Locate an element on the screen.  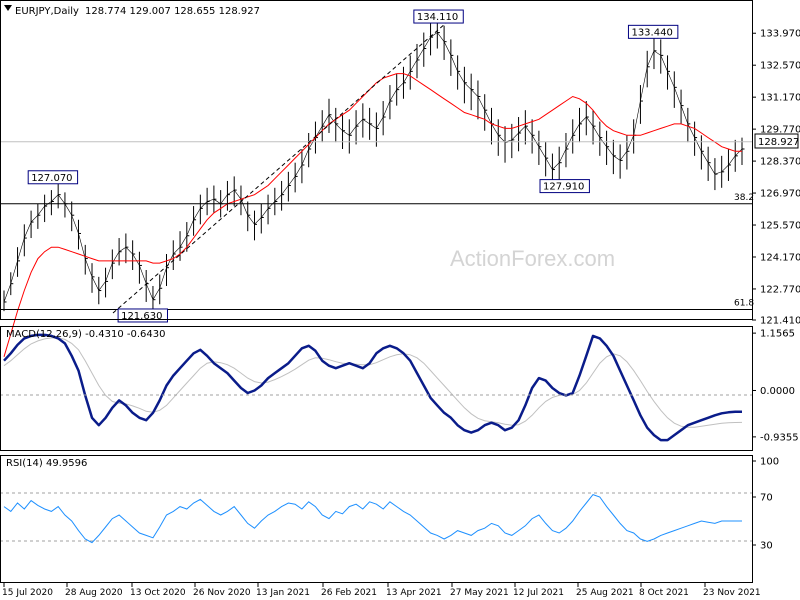
x-tick-label: 23 Nov 2021 is located at coordinates (732, 593).